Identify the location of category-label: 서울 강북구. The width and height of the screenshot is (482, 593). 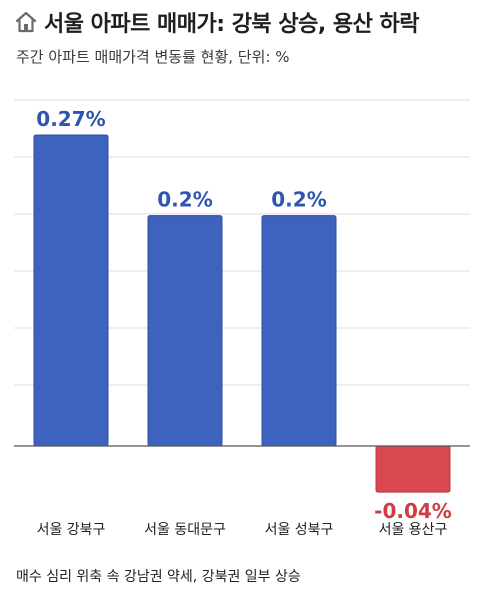
(71, 530).